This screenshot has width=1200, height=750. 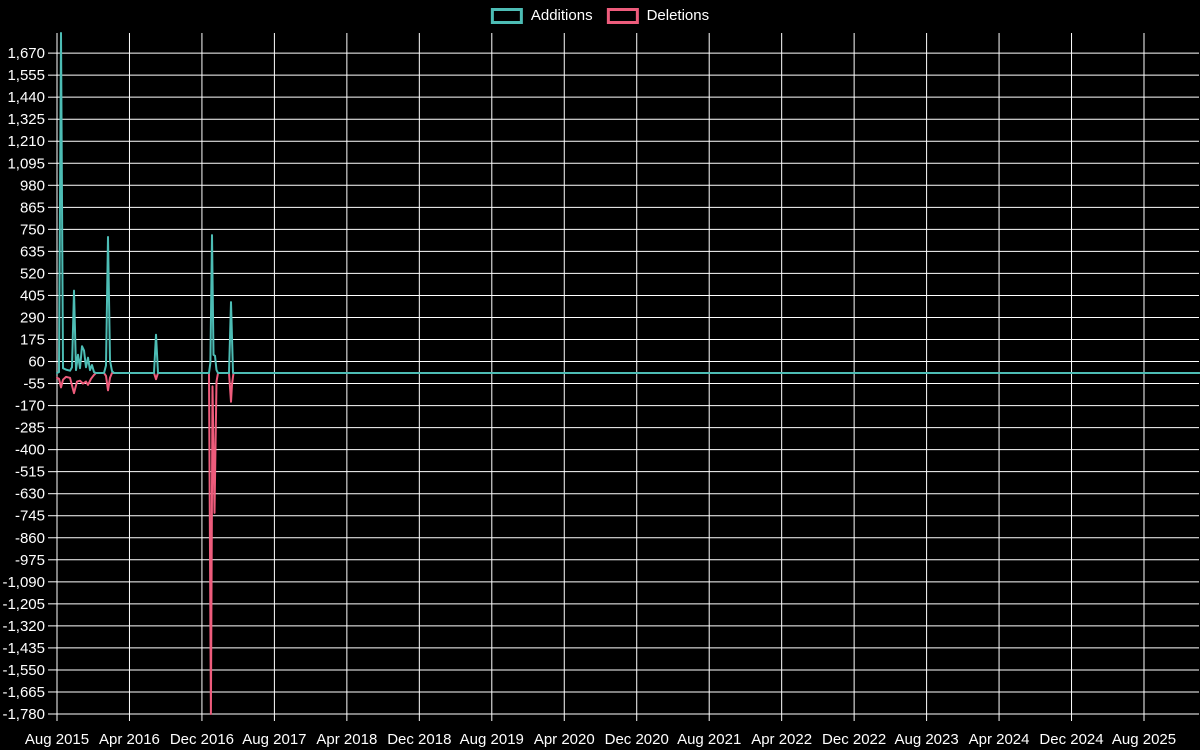 I want to click on x-tick-label: Apr 2020, so click(x=564, y=739).